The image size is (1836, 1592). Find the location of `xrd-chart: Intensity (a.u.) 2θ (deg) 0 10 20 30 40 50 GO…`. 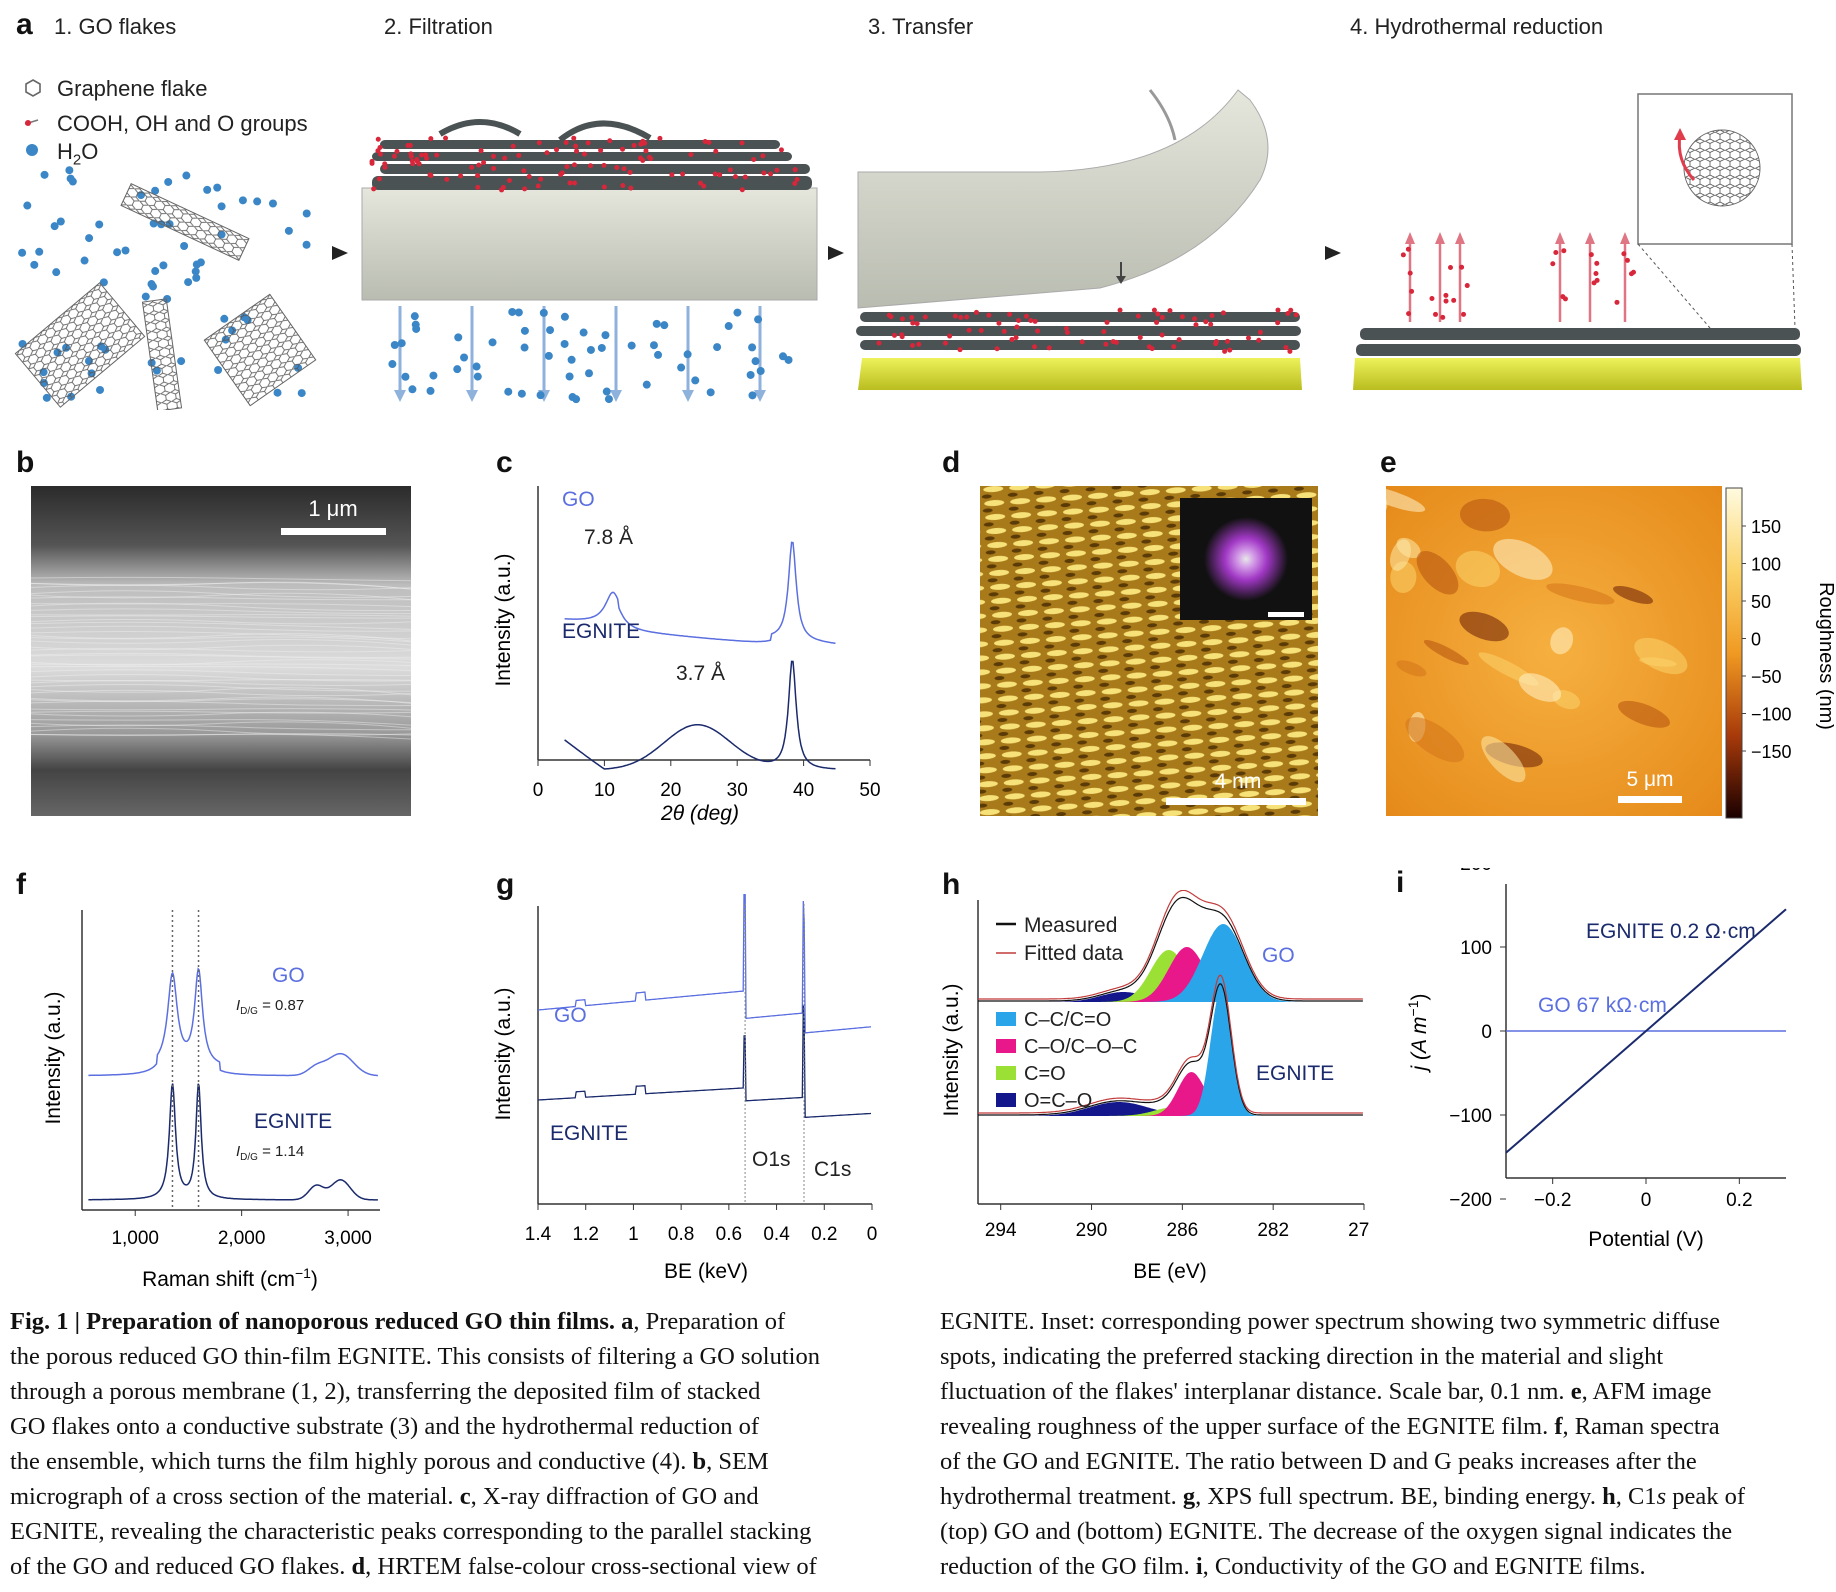

xrd-chart: Intensity (a.u.) 2θ (deg) 0 10 20 30 40 50 GO… is located at coordinates (686, 655).